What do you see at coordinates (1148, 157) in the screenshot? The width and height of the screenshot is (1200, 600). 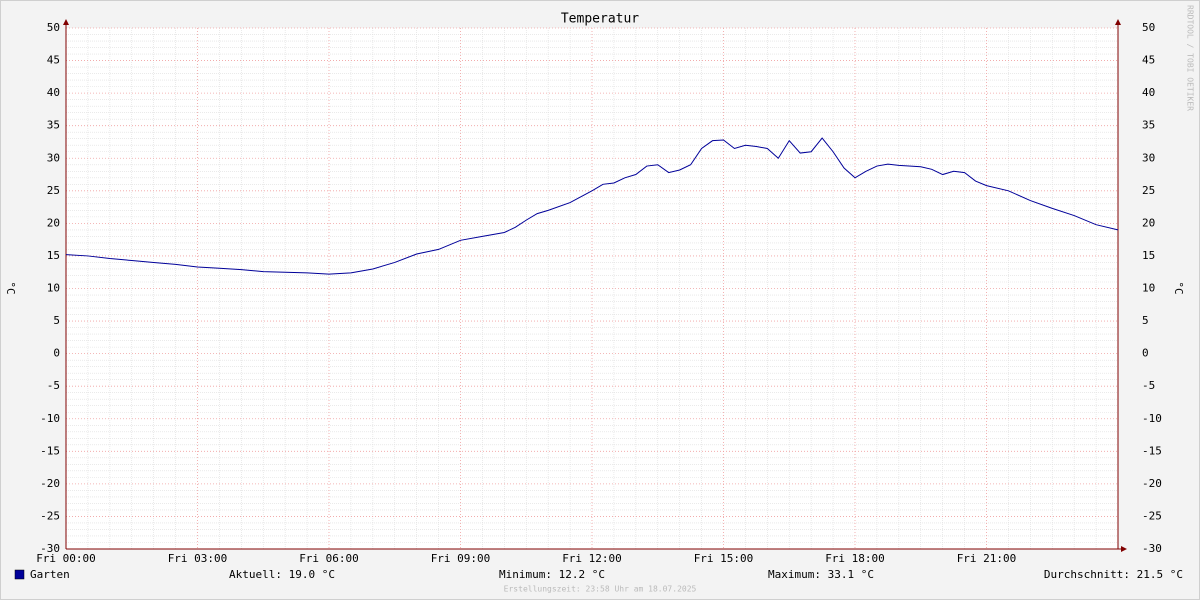 I see `y2-tick-label: 30` at bounding box center [1148, 157].